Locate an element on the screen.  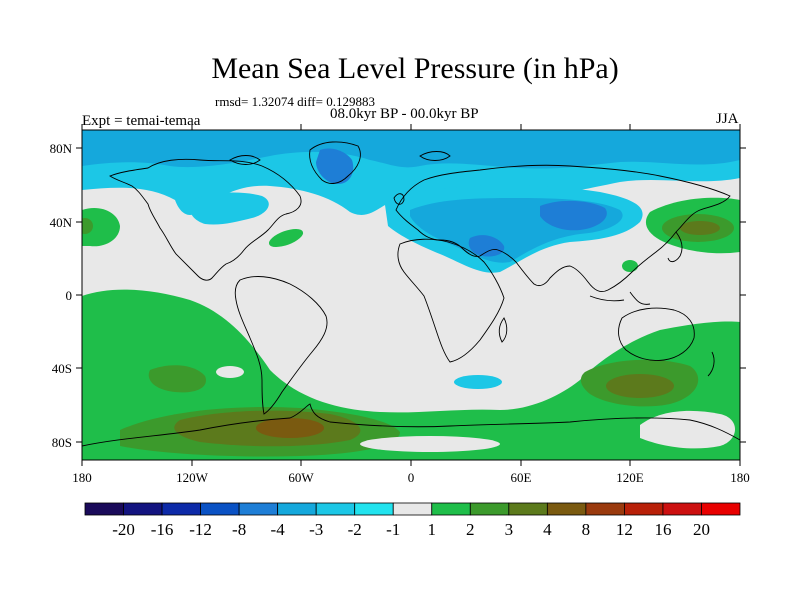
colorbar-label: 2 is located at coordinates (470, 529).